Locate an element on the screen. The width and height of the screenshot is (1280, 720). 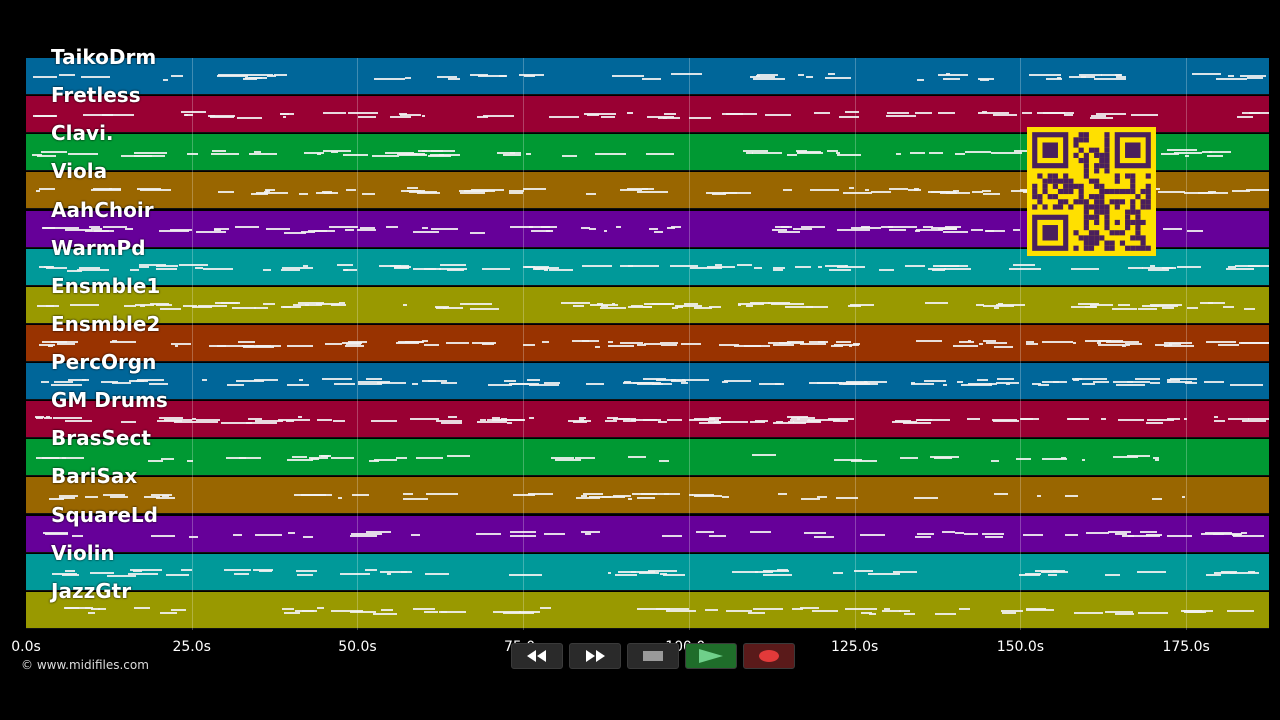
fast-forward-button is located at coordinates (595, 656).